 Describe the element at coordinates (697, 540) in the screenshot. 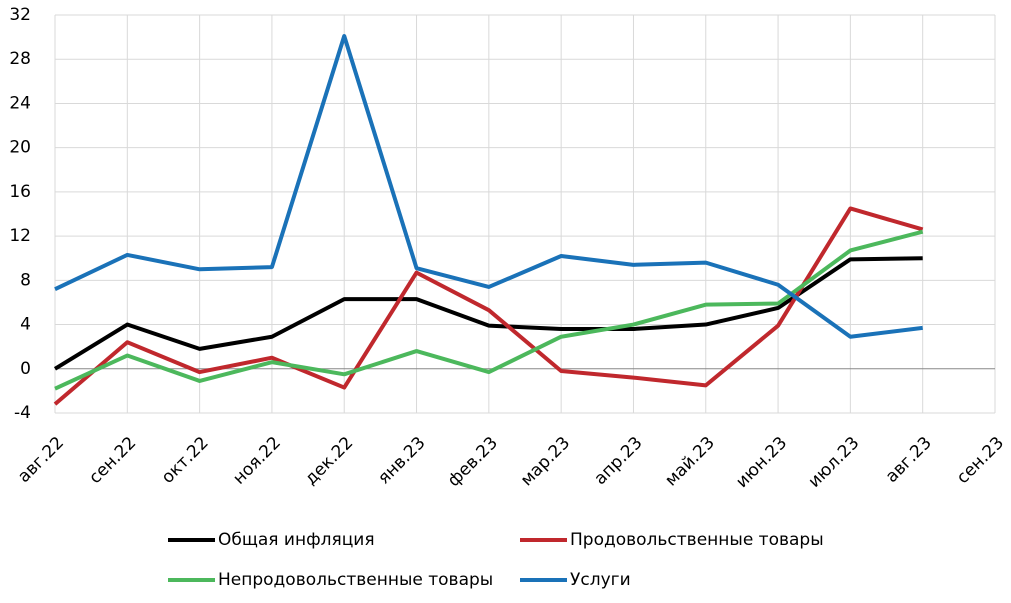

I see `legend-label: Продовольственные товары` at that location.